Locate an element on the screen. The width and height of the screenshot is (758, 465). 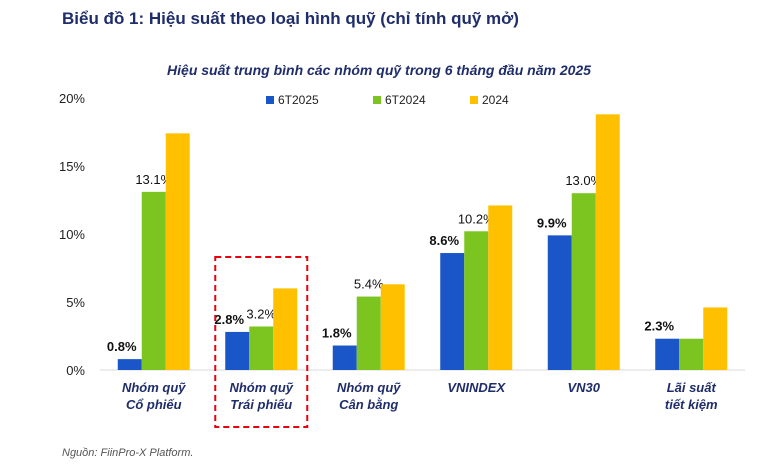
data-label-6T2024: 5.4% is located at coordinates (369, 284).